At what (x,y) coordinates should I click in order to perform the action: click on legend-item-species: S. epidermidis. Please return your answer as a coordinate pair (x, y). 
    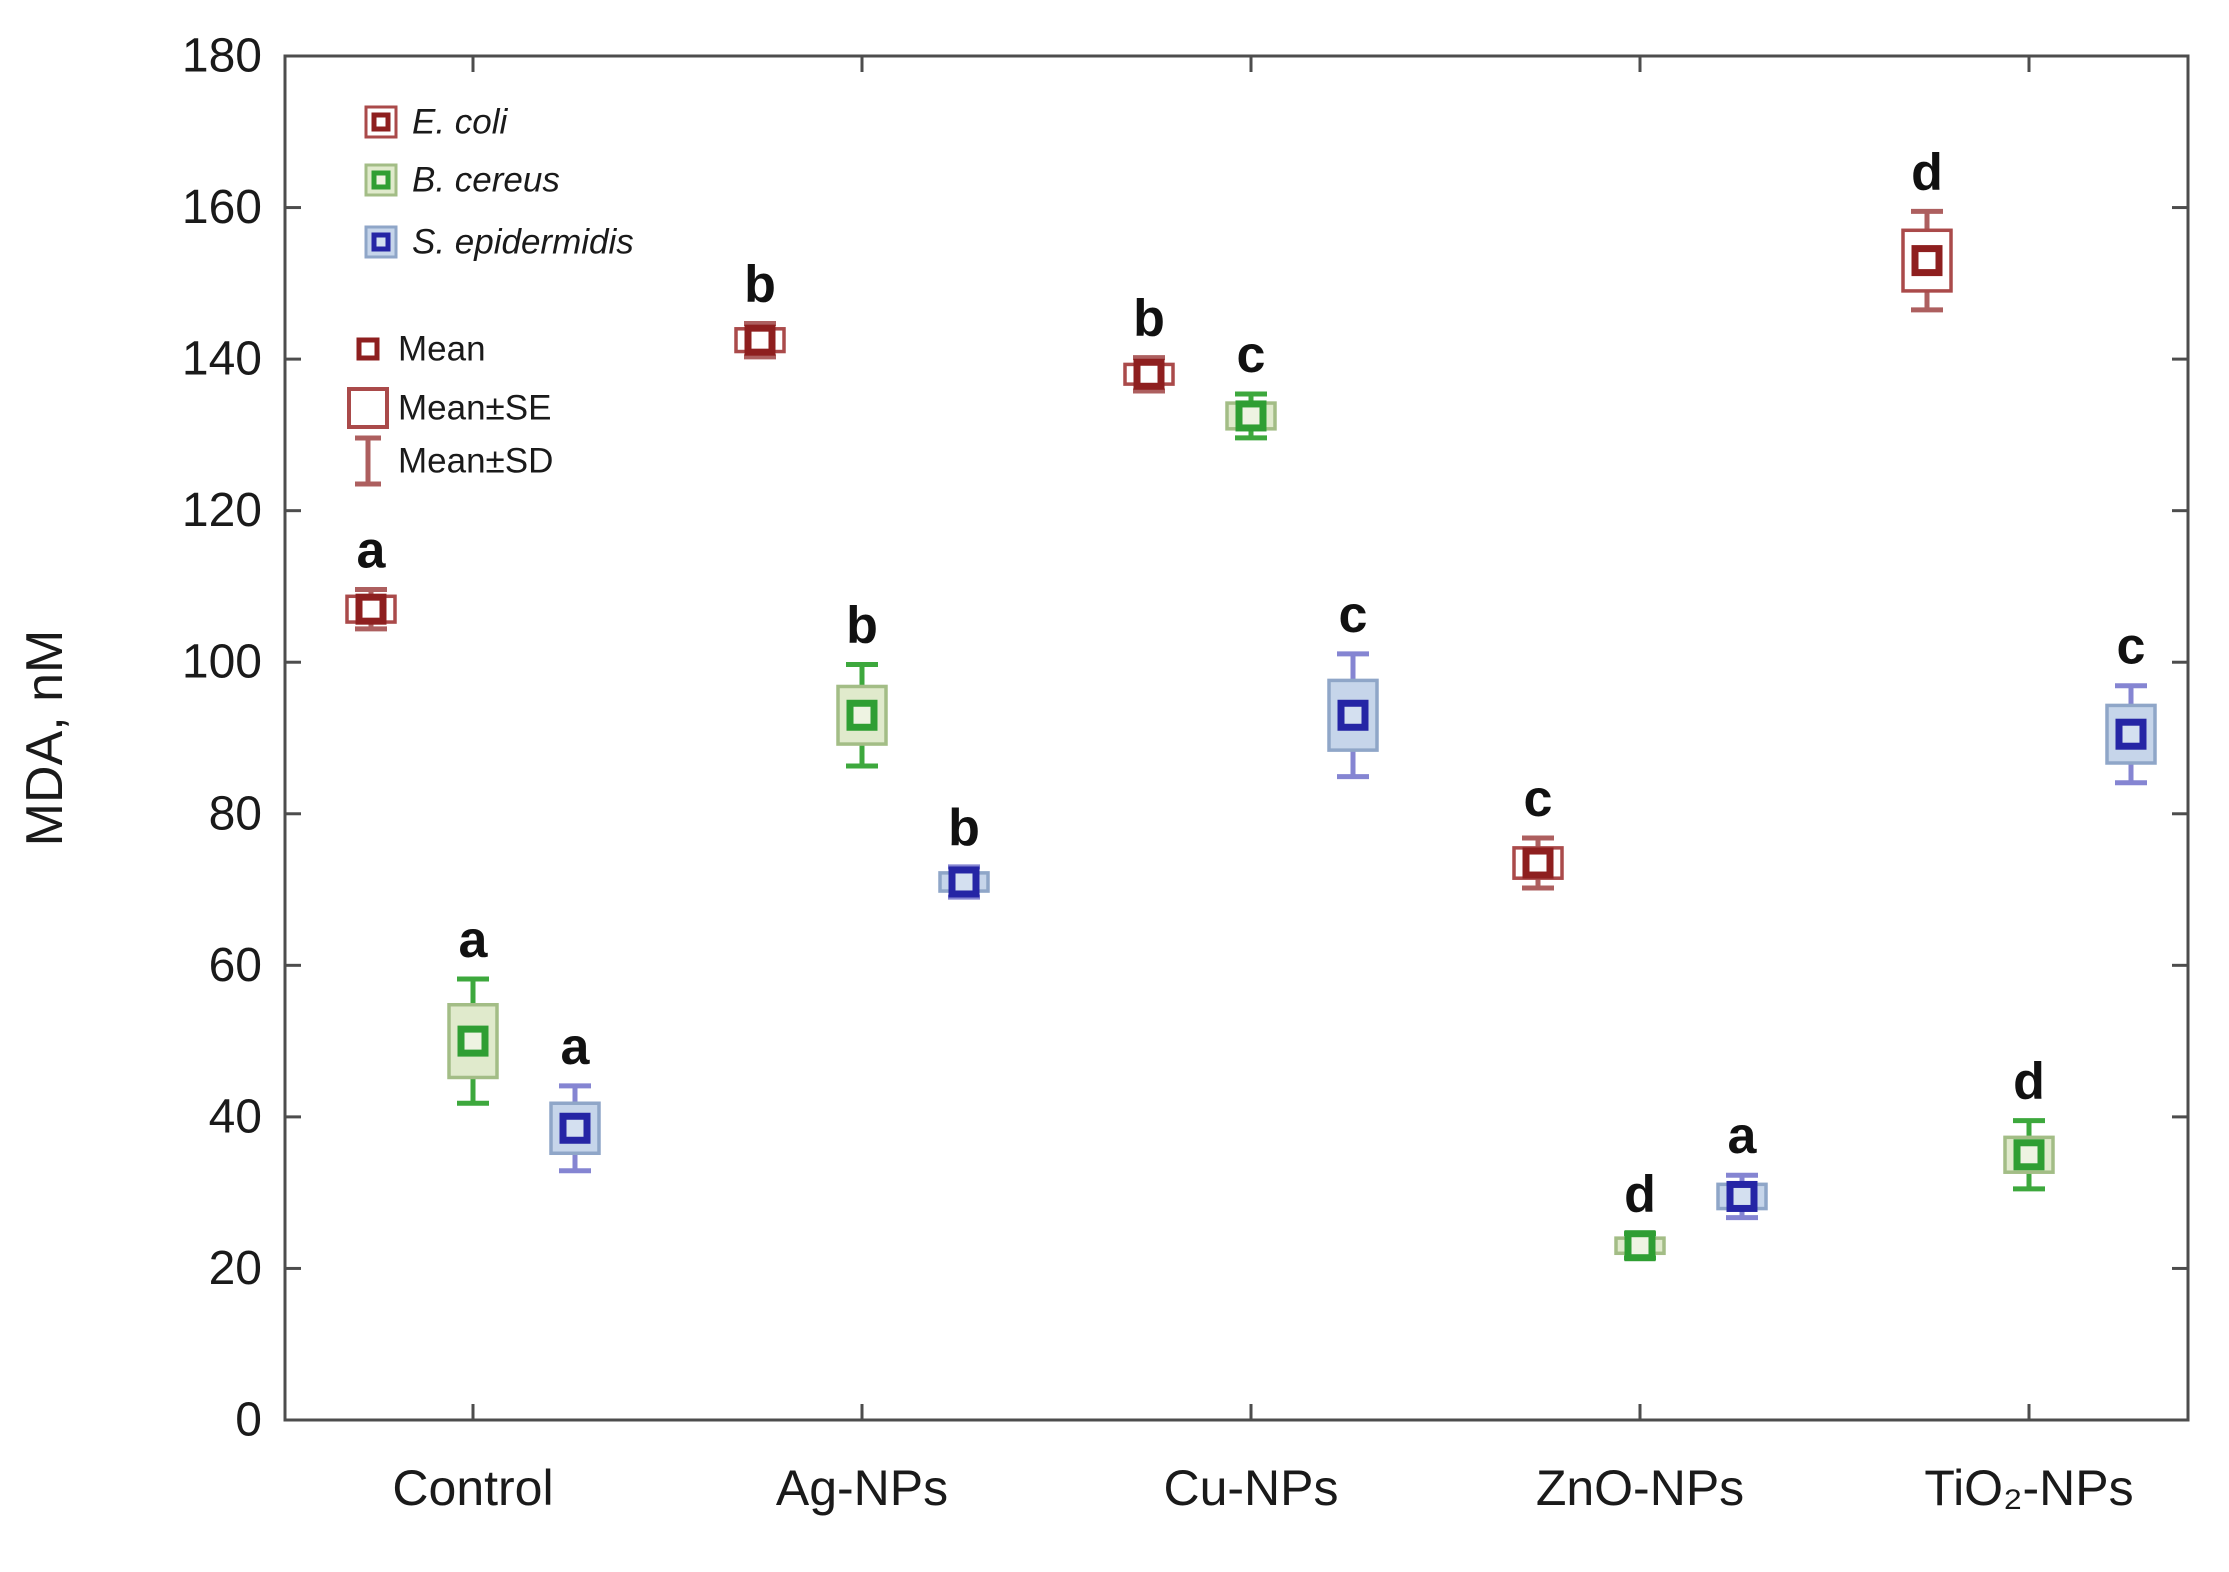
    Looking at the image, I should click on (499, 242).